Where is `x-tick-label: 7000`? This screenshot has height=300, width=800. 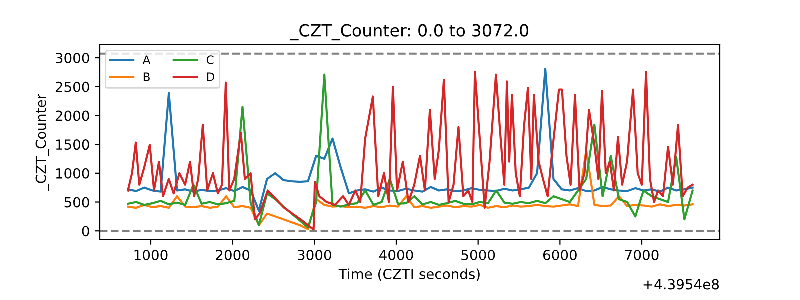
x-tick-label: 7000 is located at coordinates (642, 255).